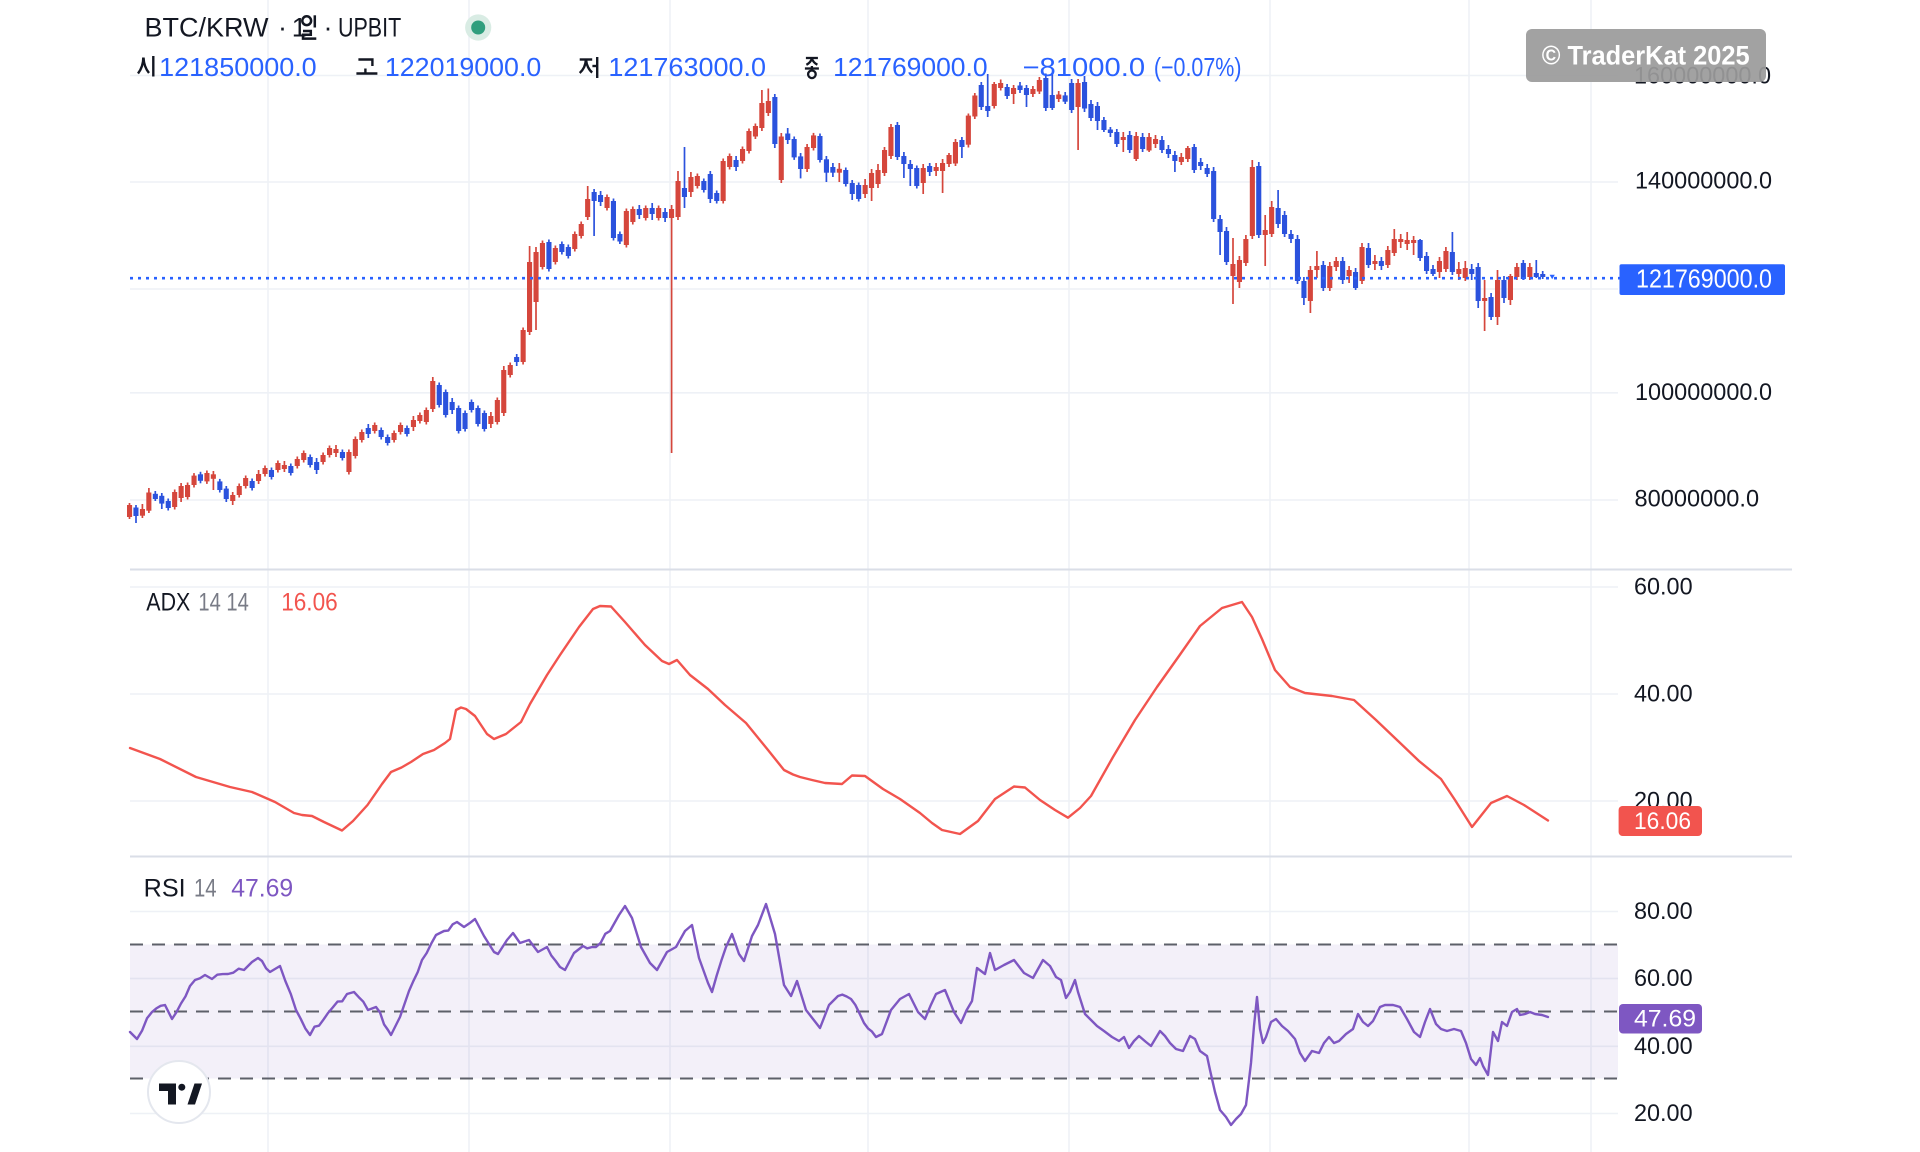 Image resolution: width=1920 pixels, height=1152 pixels. Describe the element at coordinates (1663, 911) in the screenshot. I see `svg-text: 80.00` at that location.